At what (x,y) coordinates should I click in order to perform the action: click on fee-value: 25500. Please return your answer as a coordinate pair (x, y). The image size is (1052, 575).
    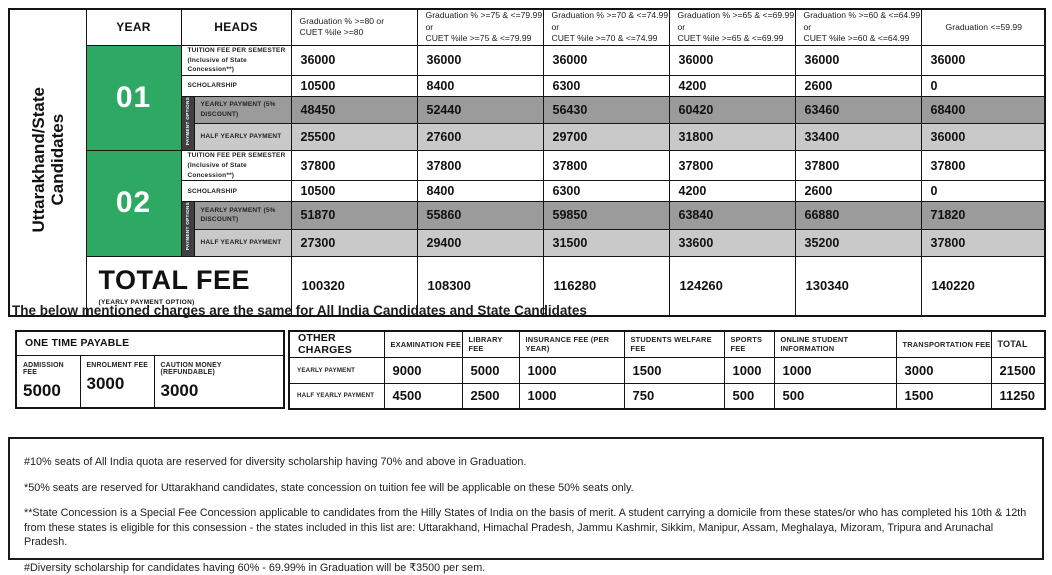
    Looking at the image, I should click on (354, 137).